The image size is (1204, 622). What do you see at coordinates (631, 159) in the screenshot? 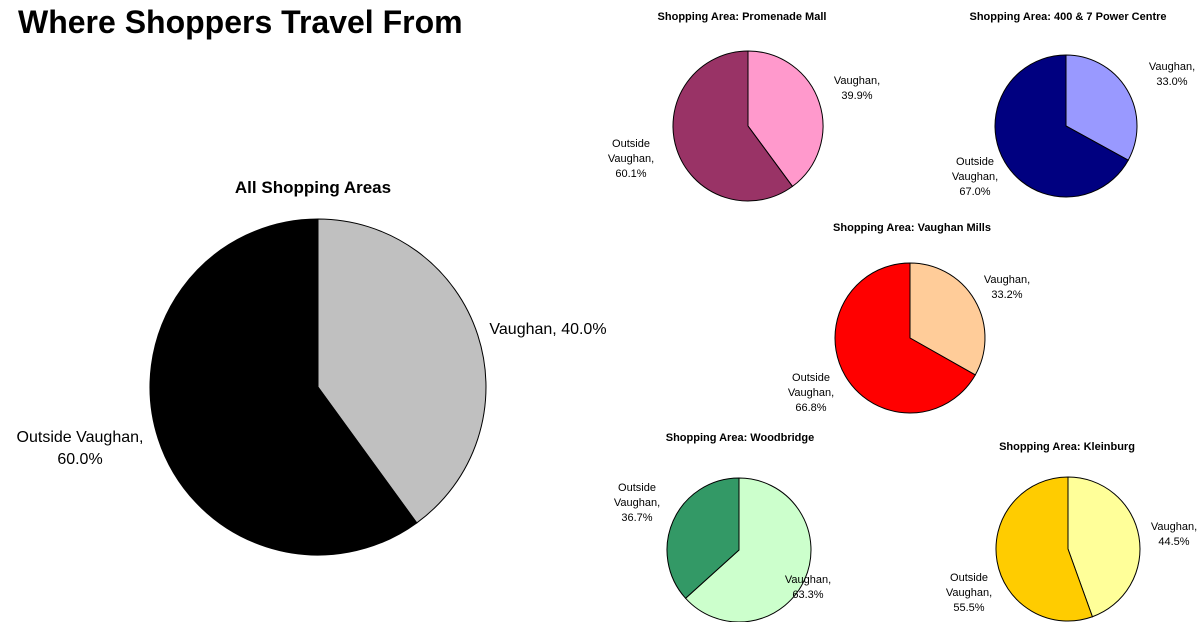
I see `slice-label-outside-vaughan: Outside Vaughan, 60.1%` at bounding box center [631, 159].